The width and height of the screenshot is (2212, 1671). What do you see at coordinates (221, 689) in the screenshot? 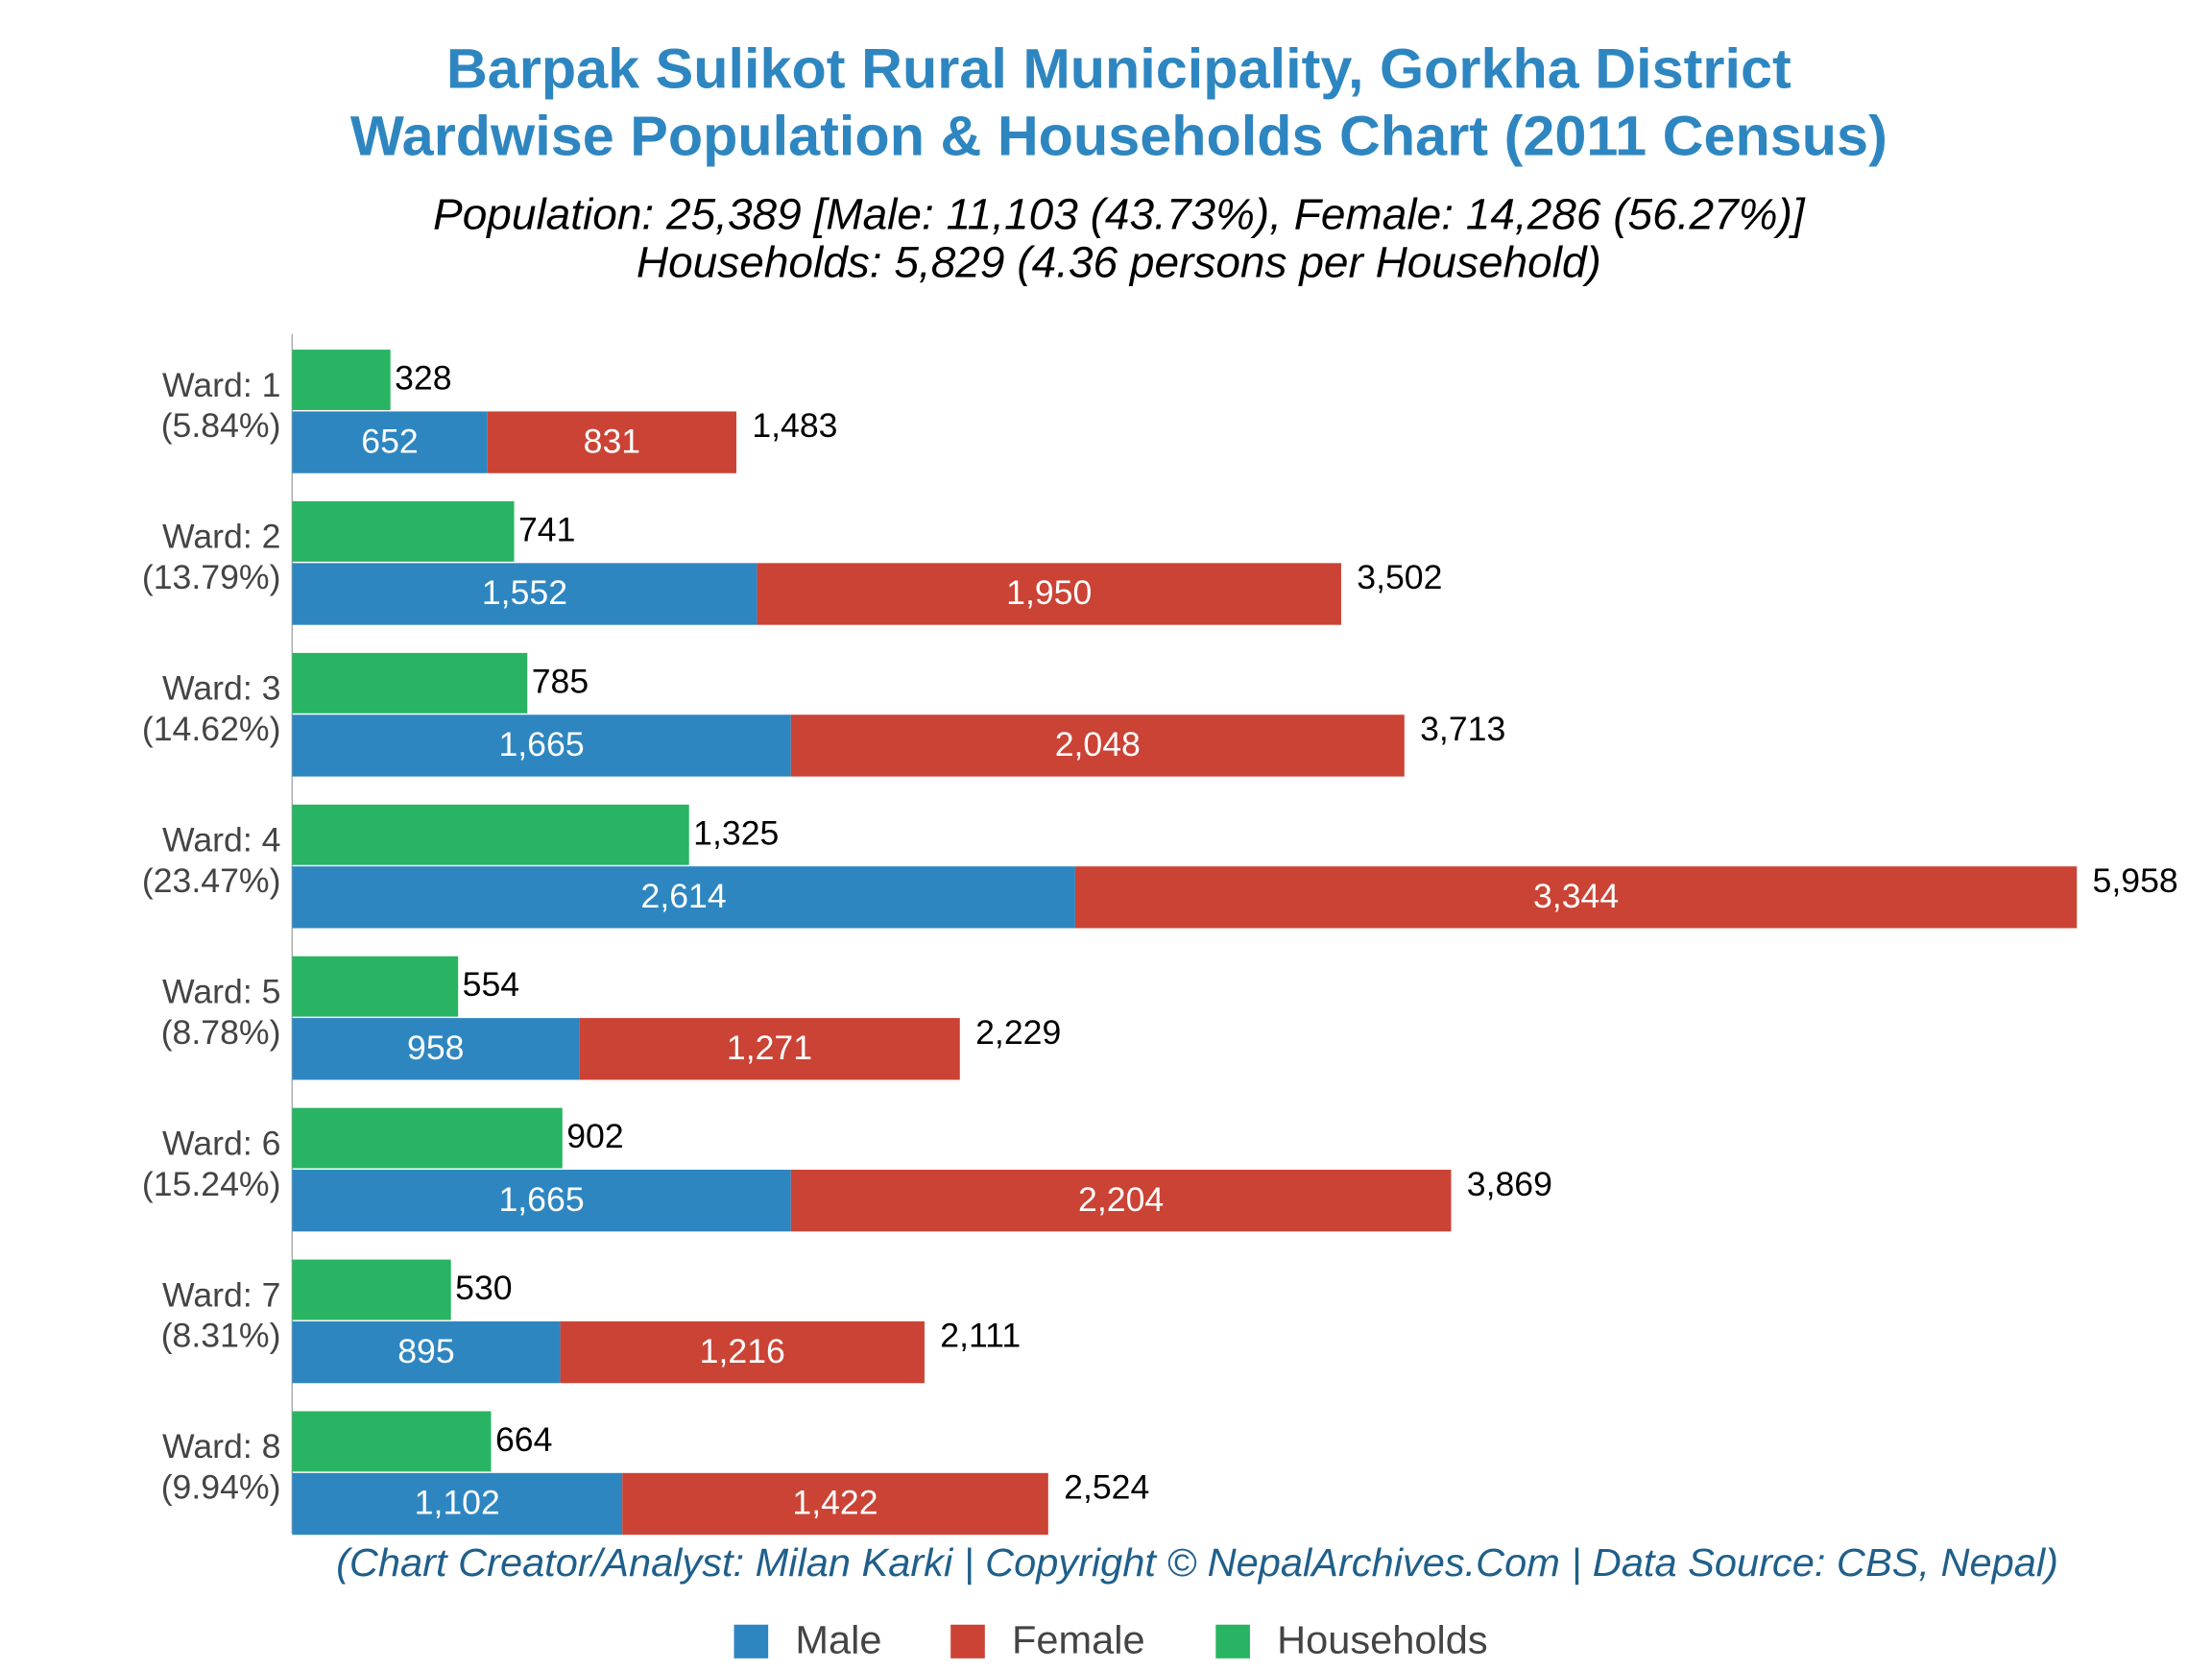
I see `category-label: Ward: 3` at bounding box center [221, 689].